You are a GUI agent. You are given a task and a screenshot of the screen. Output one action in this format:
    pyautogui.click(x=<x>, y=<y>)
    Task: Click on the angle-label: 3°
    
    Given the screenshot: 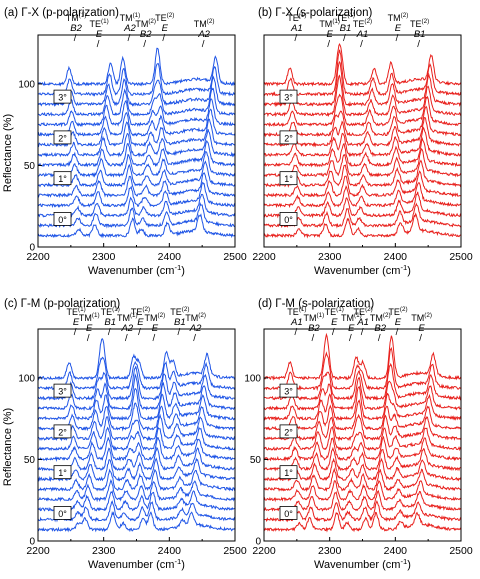 What is the action you would take?
    pyautogui.click(x=288, y=392)
    